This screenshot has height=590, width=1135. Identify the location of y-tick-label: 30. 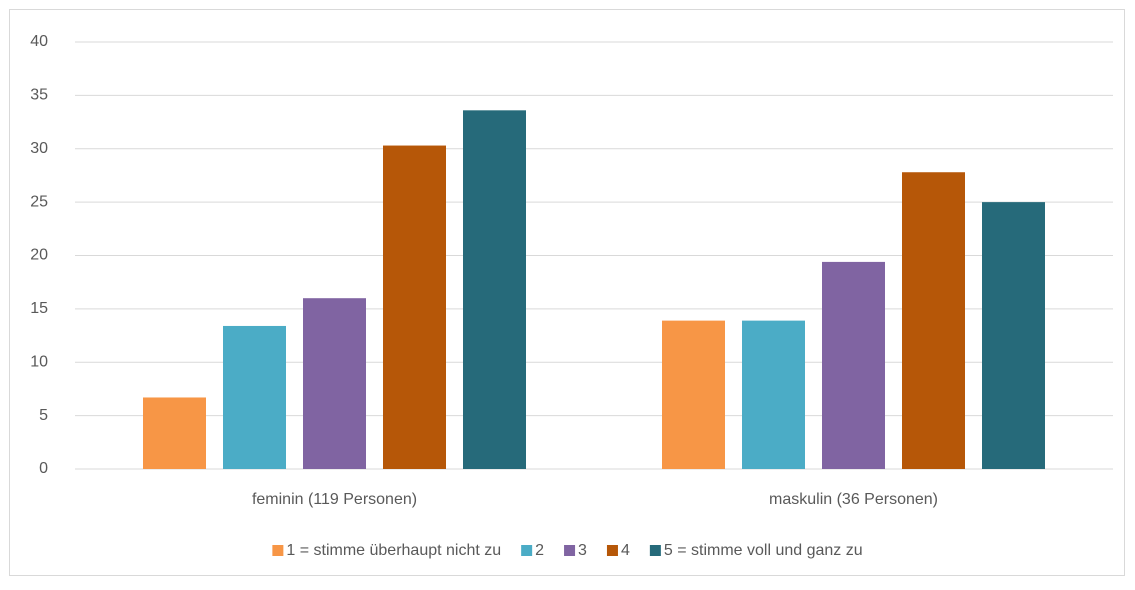
(39, 148).